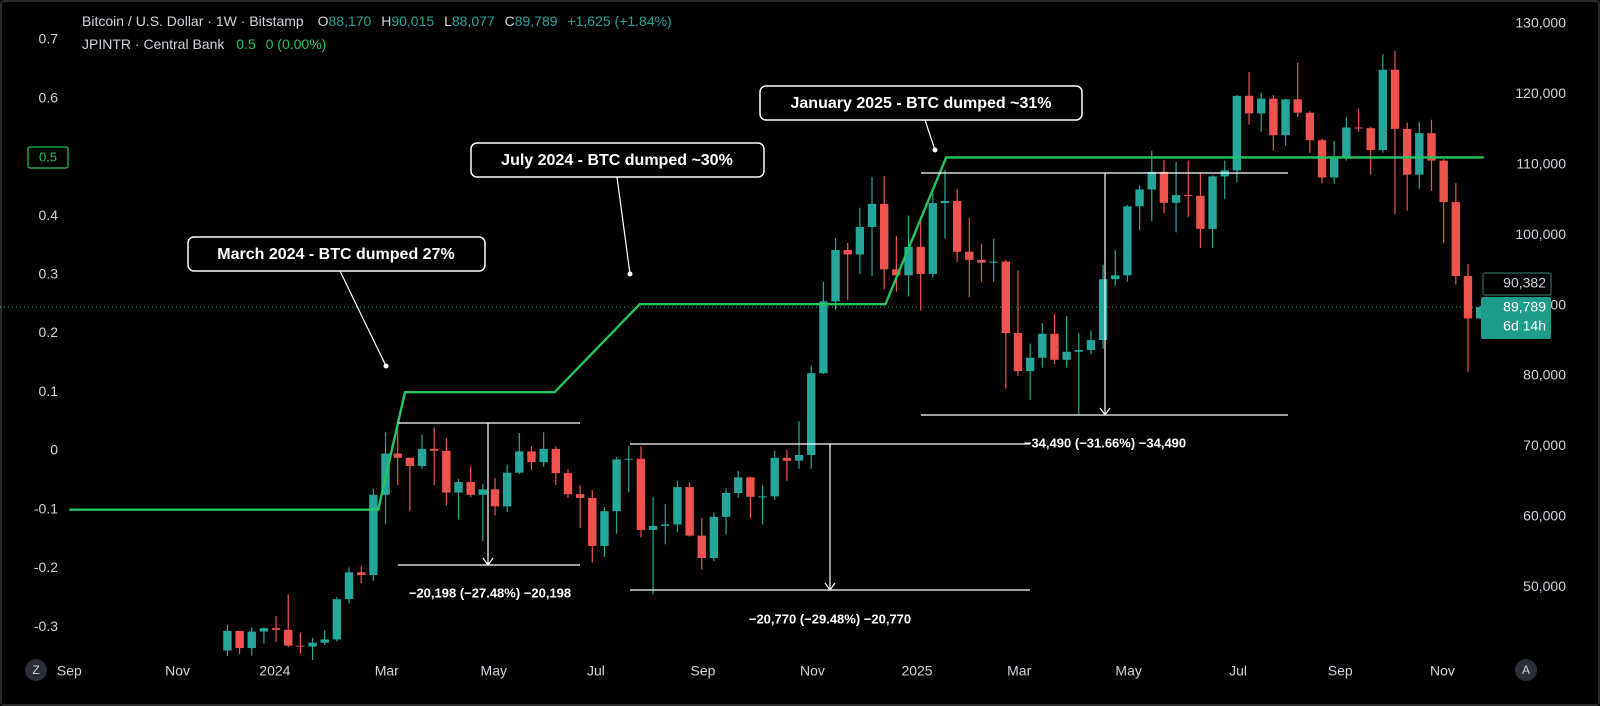 Image resolution: width=1600 pixels, height=706 pixels. Describe the element at coordinates (48, 157) in the screenshot. I see `indicator-price-box` at that location.